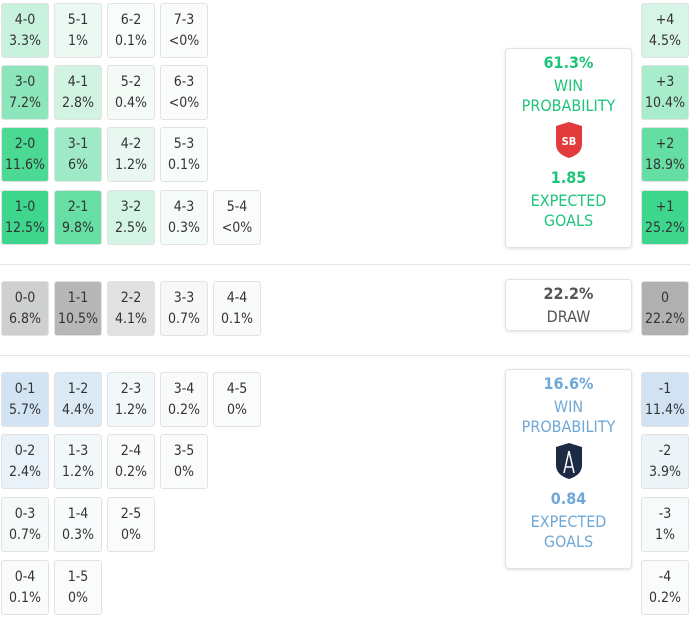  Describe the element at coordinates (25, 587) in the screenshot. I see `score-cell: 0-4 0.1%` at that location.